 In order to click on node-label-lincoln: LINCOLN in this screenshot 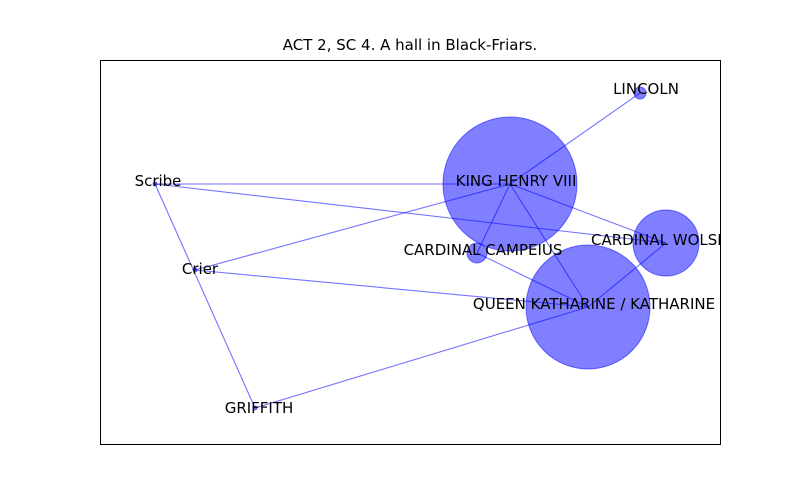, I will do `click(646, 89)`.